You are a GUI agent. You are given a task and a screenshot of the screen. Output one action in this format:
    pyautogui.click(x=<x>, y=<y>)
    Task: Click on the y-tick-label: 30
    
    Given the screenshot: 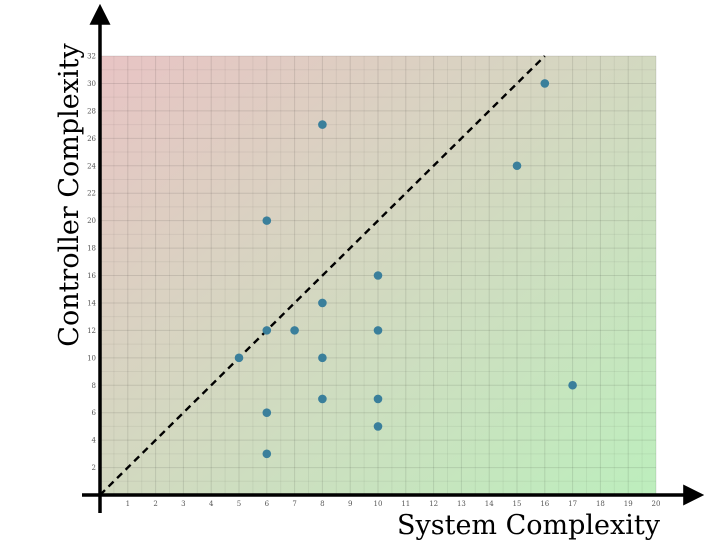 What is the action you would take?
    pyautogui.click(x=91, y=84)
    